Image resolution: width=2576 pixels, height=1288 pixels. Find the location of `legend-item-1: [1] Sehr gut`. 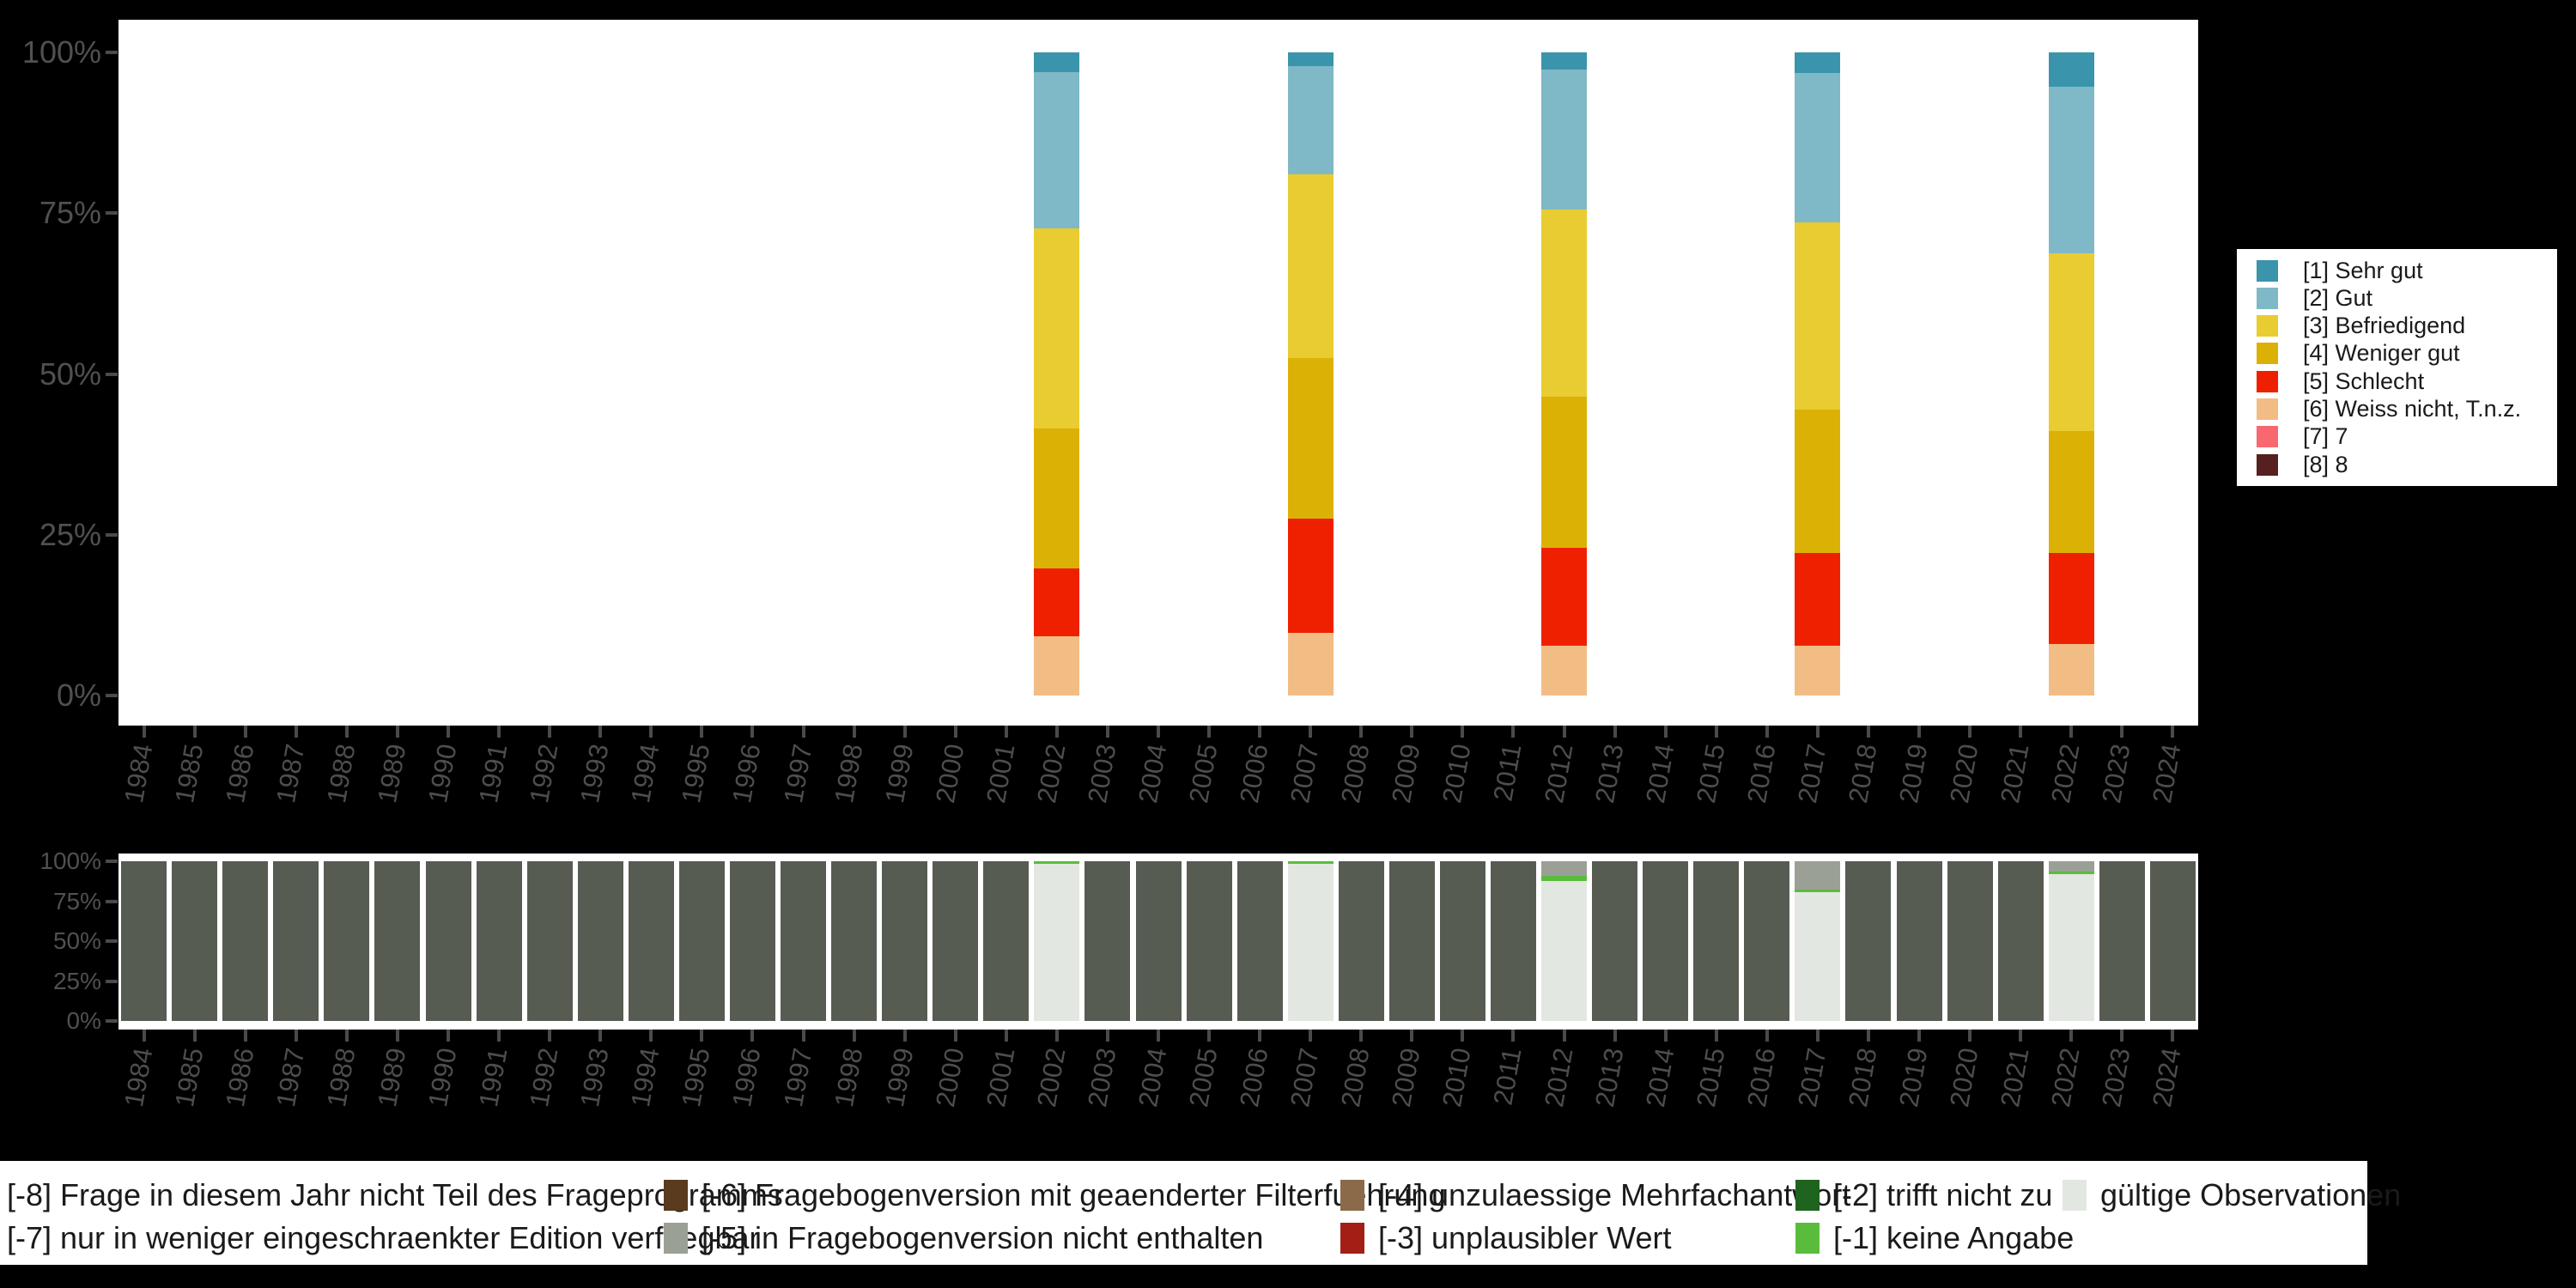

legend-item-1: [1] Sehr gut is located at coordinates (2340, 270).